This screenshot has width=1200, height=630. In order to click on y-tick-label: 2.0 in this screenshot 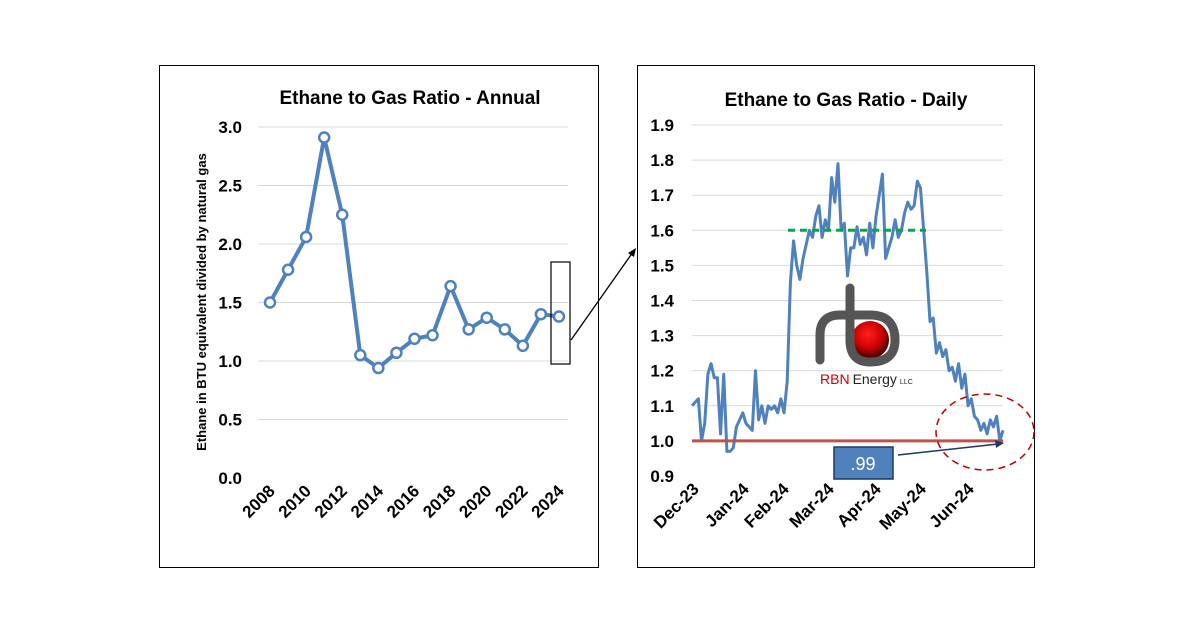, I will do `click(230, 244)`.